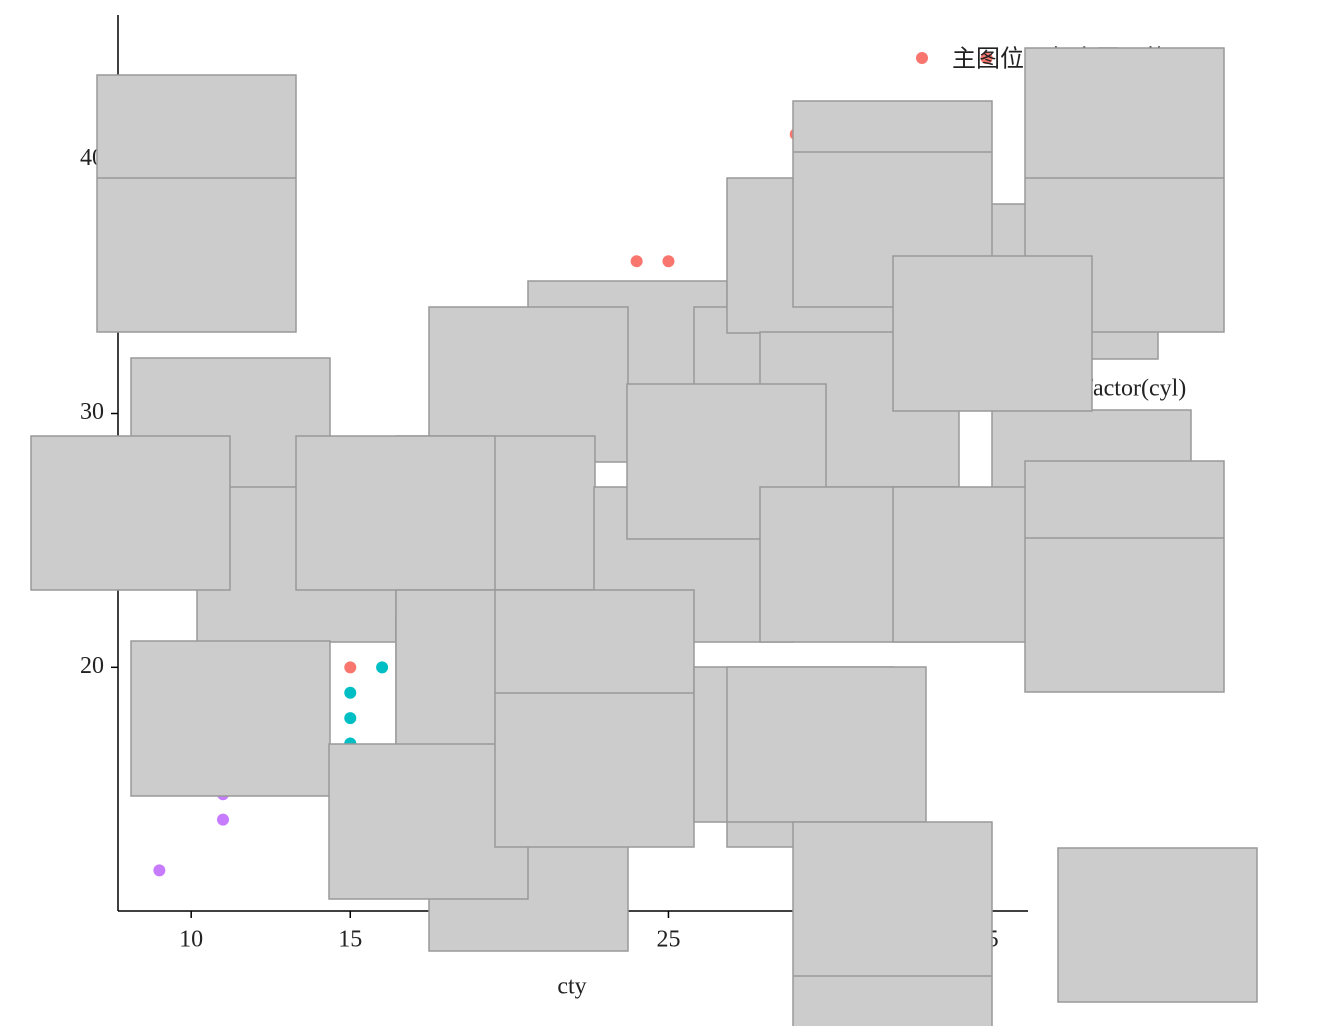  I want to click on legend-title: factor(cyl), so click(1135, 389).